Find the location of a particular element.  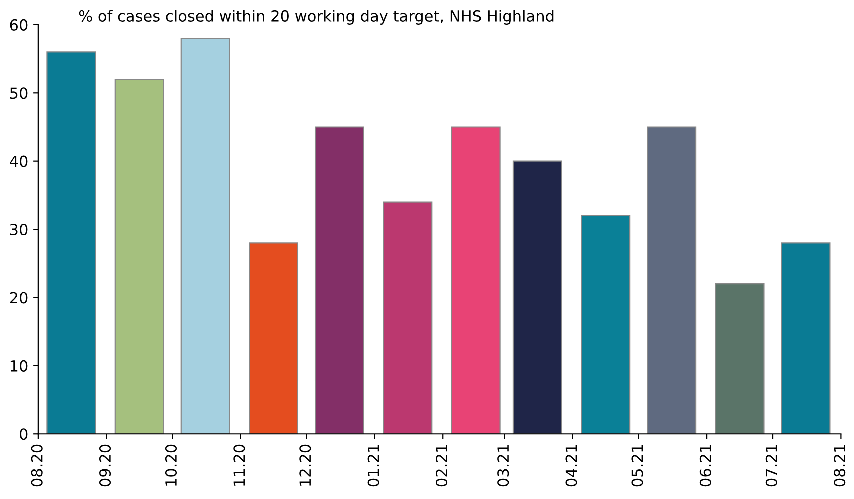

y-tick-label: 30 is located at coordinates (19, 230).